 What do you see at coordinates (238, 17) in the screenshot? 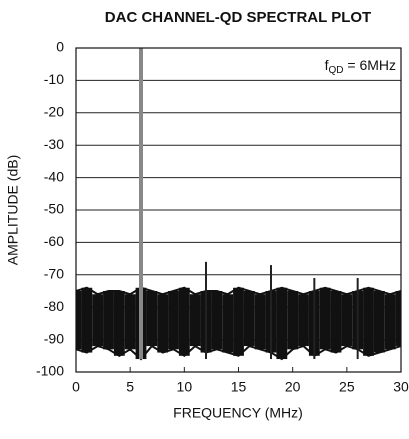
I see `chart-title: DAC CHANNEL-QD SPECTRAL PLOT` at bounding box center [238, 17].